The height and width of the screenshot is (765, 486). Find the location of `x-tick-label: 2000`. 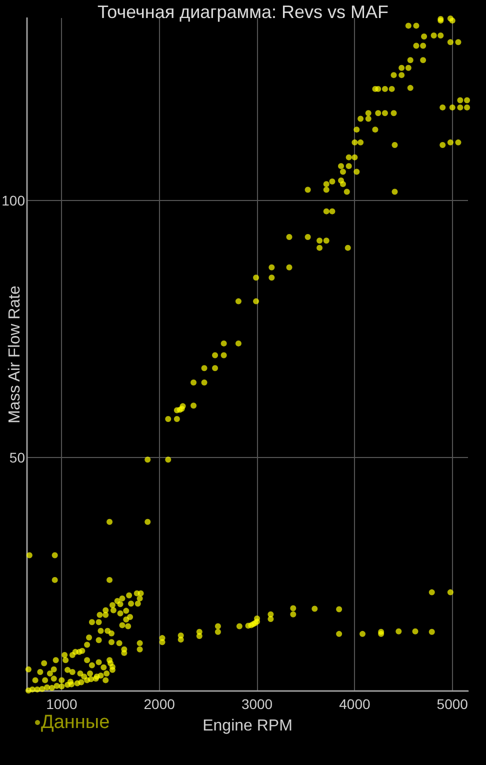

x-tick-label: 2000 is located at coordinates (160, 704).